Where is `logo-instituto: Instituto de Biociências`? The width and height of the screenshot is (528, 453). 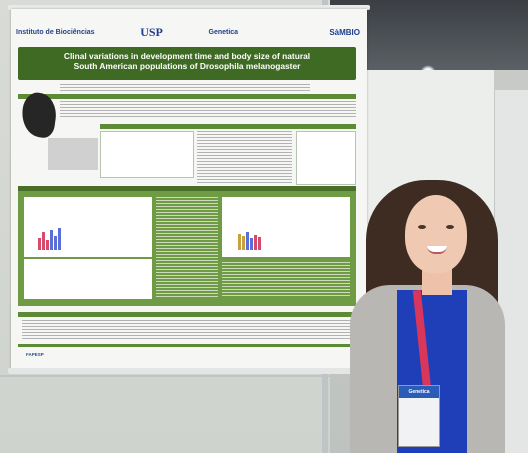
logo-instituto: Instituto de Biociências is located at coordinates (55, 32).